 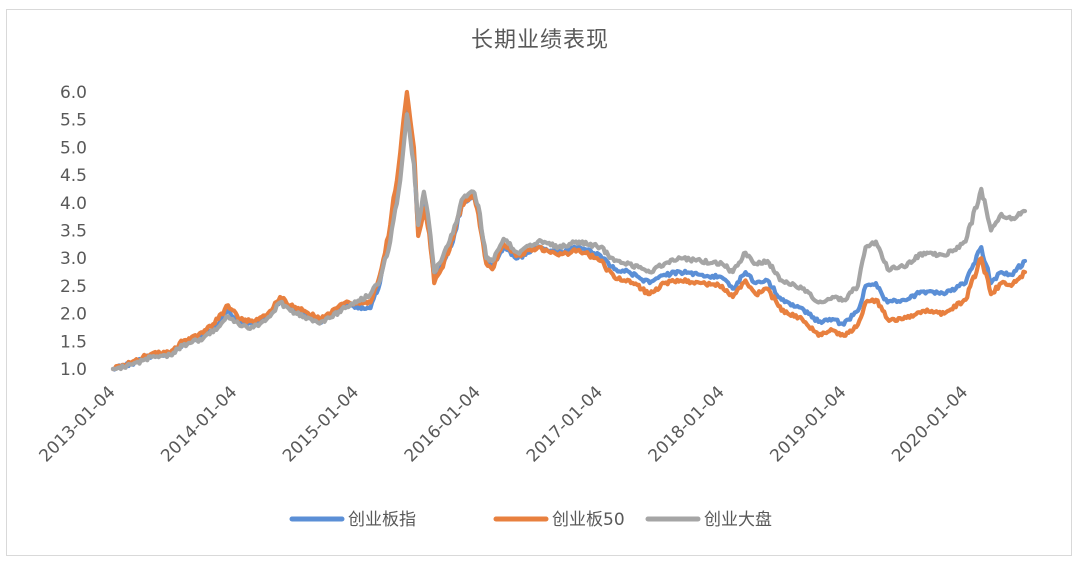 I want to click on x-tick-label: 2013-01-04, so click(x=78, y=424).